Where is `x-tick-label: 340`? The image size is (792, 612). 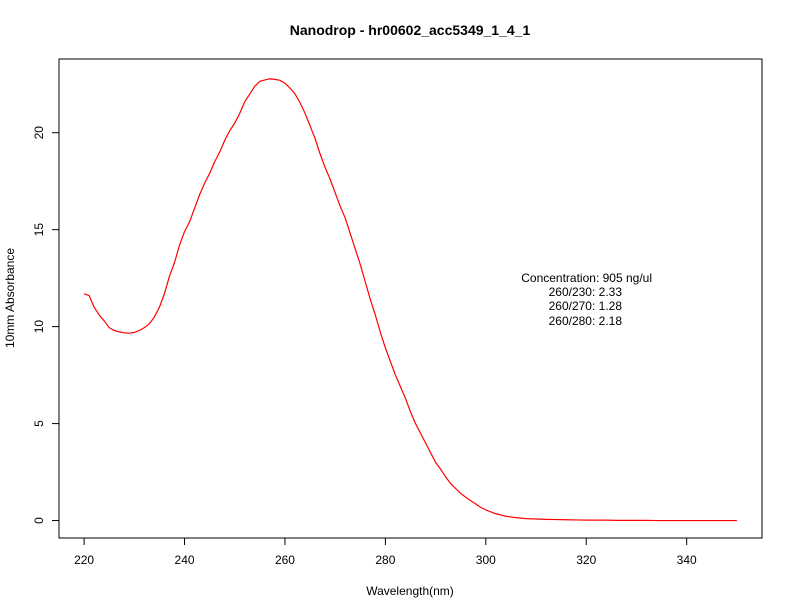
x-tick-label: 340 is located at coordinates (687, 560).